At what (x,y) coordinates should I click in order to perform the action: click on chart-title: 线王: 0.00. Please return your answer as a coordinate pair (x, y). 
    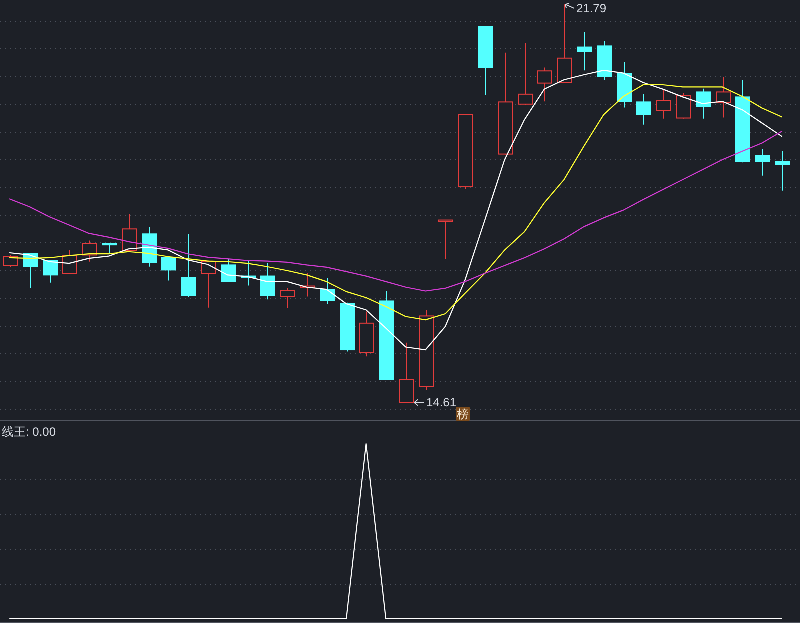
    Looking at the image, I should click on (29, 432).